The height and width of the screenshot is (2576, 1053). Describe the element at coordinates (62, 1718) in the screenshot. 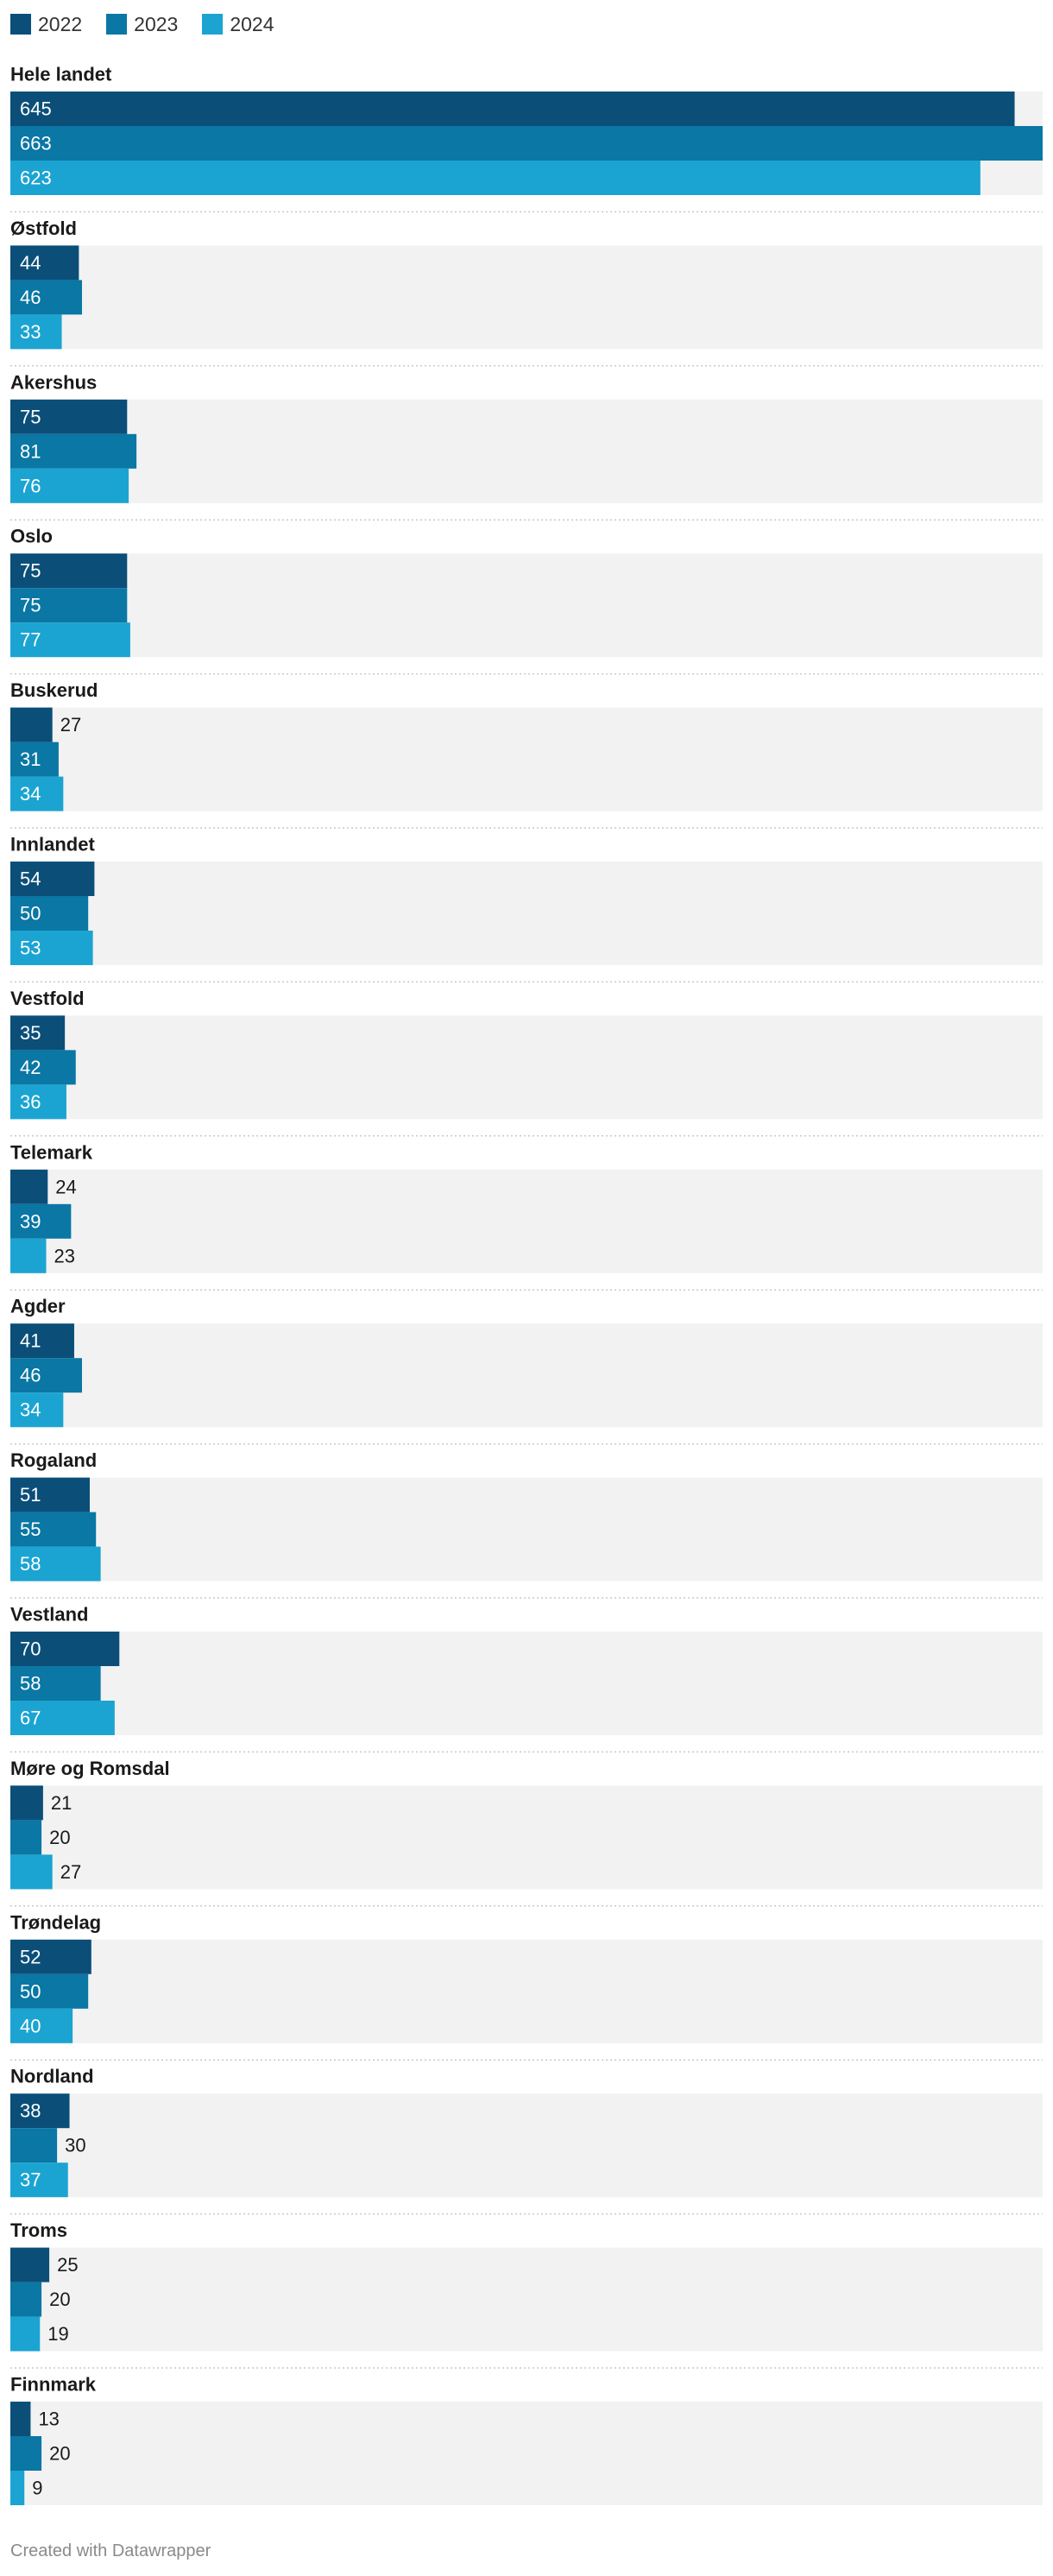

I see `bar-vestland-2024` at that location.